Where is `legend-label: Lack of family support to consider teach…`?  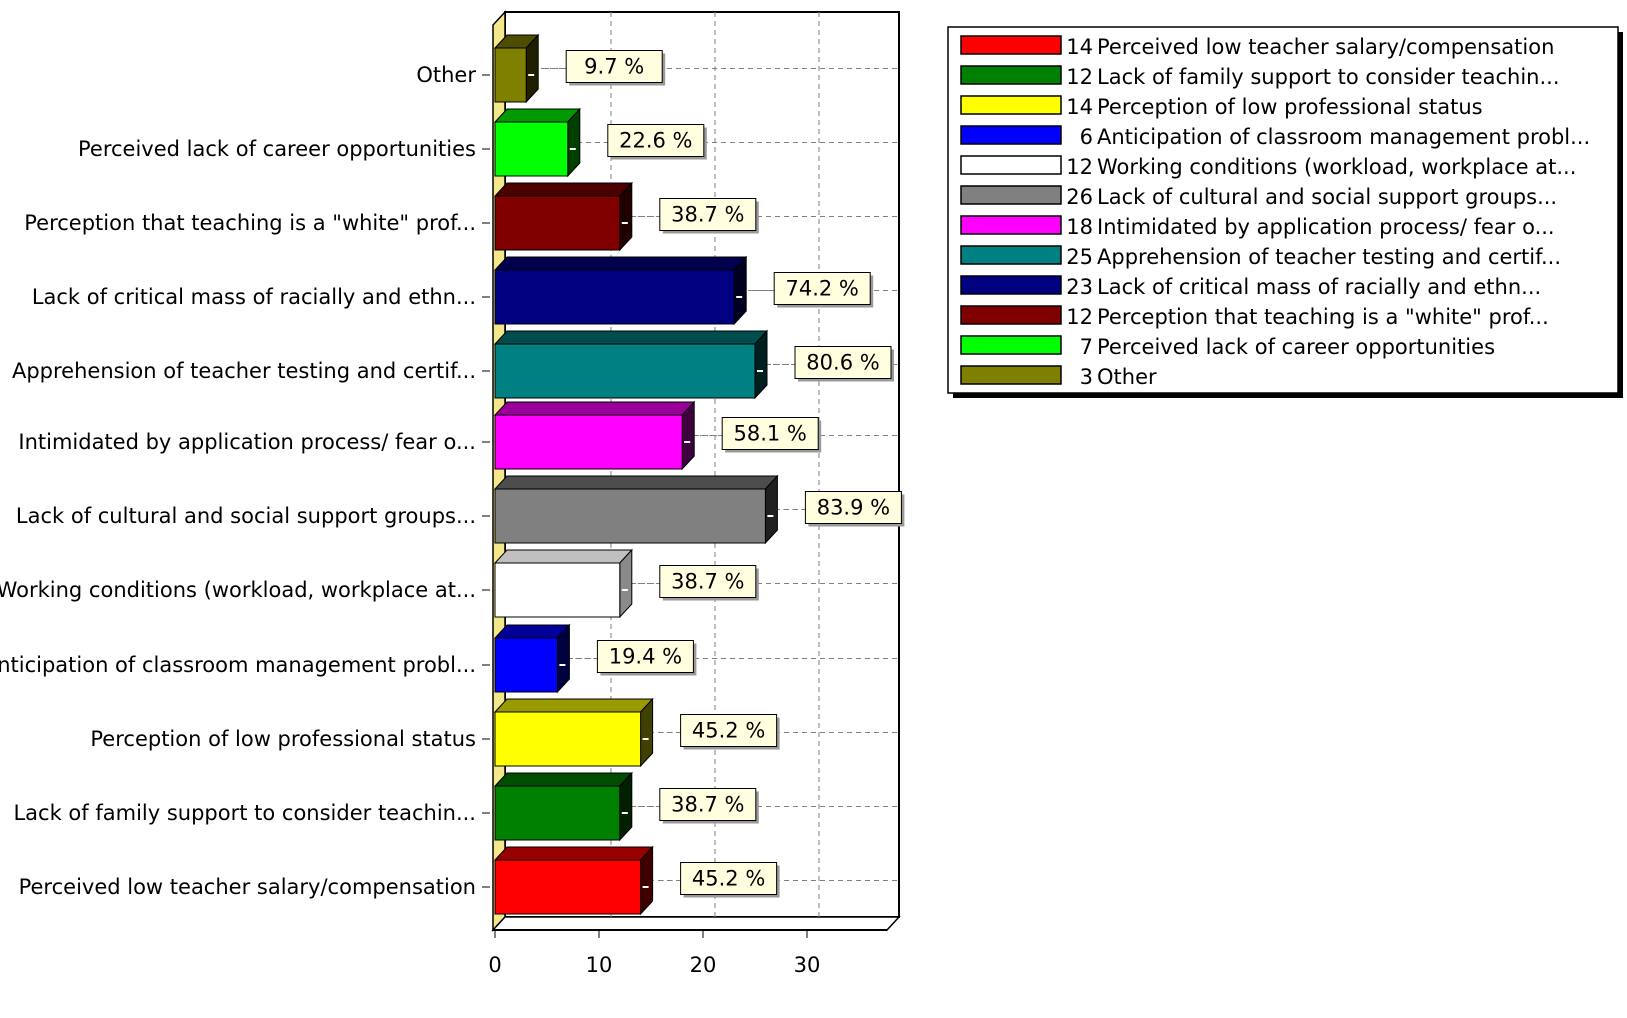 legend-label: Lack of family support to consider teach… is located at coordinates (1328, 77).